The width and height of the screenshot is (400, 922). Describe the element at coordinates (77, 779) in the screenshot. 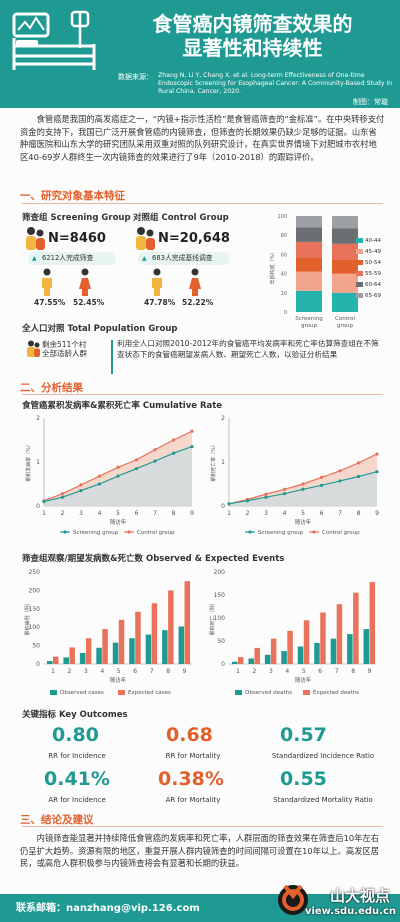

I see `ar-incidence-value: 0.41%` at that location.